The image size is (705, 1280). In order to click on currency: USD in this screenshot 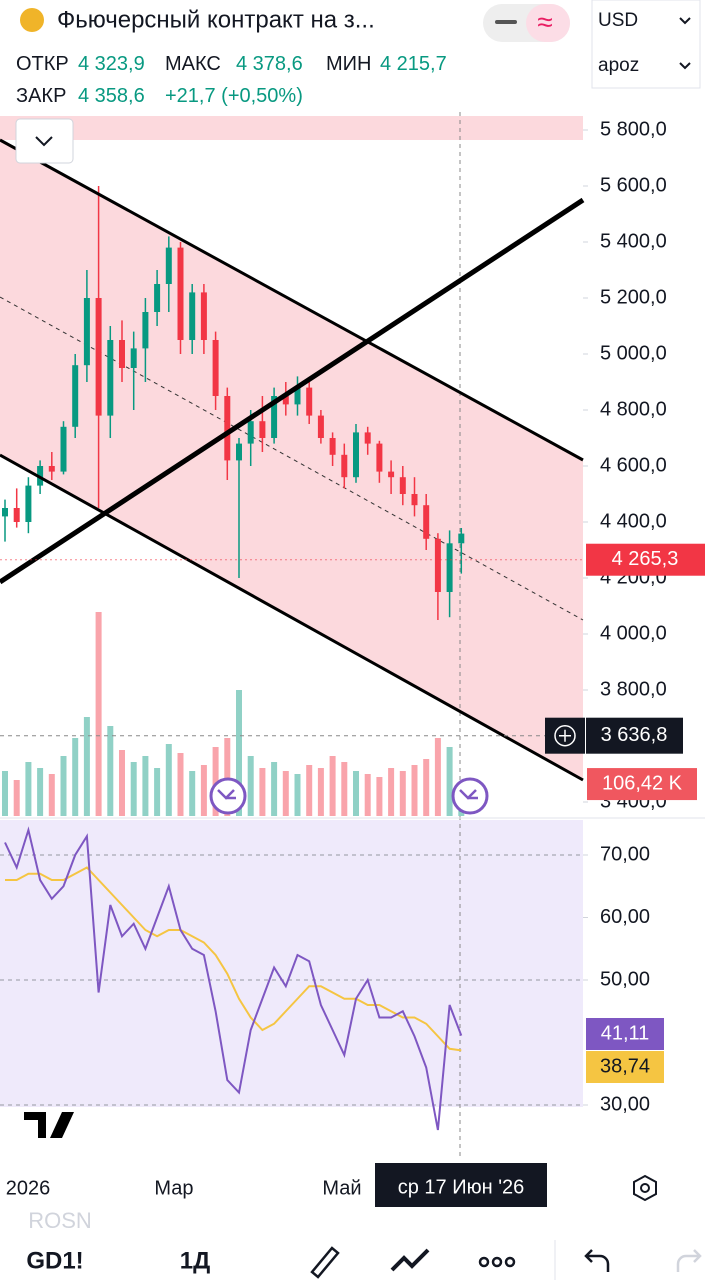, I will do `click(618, 20)`.